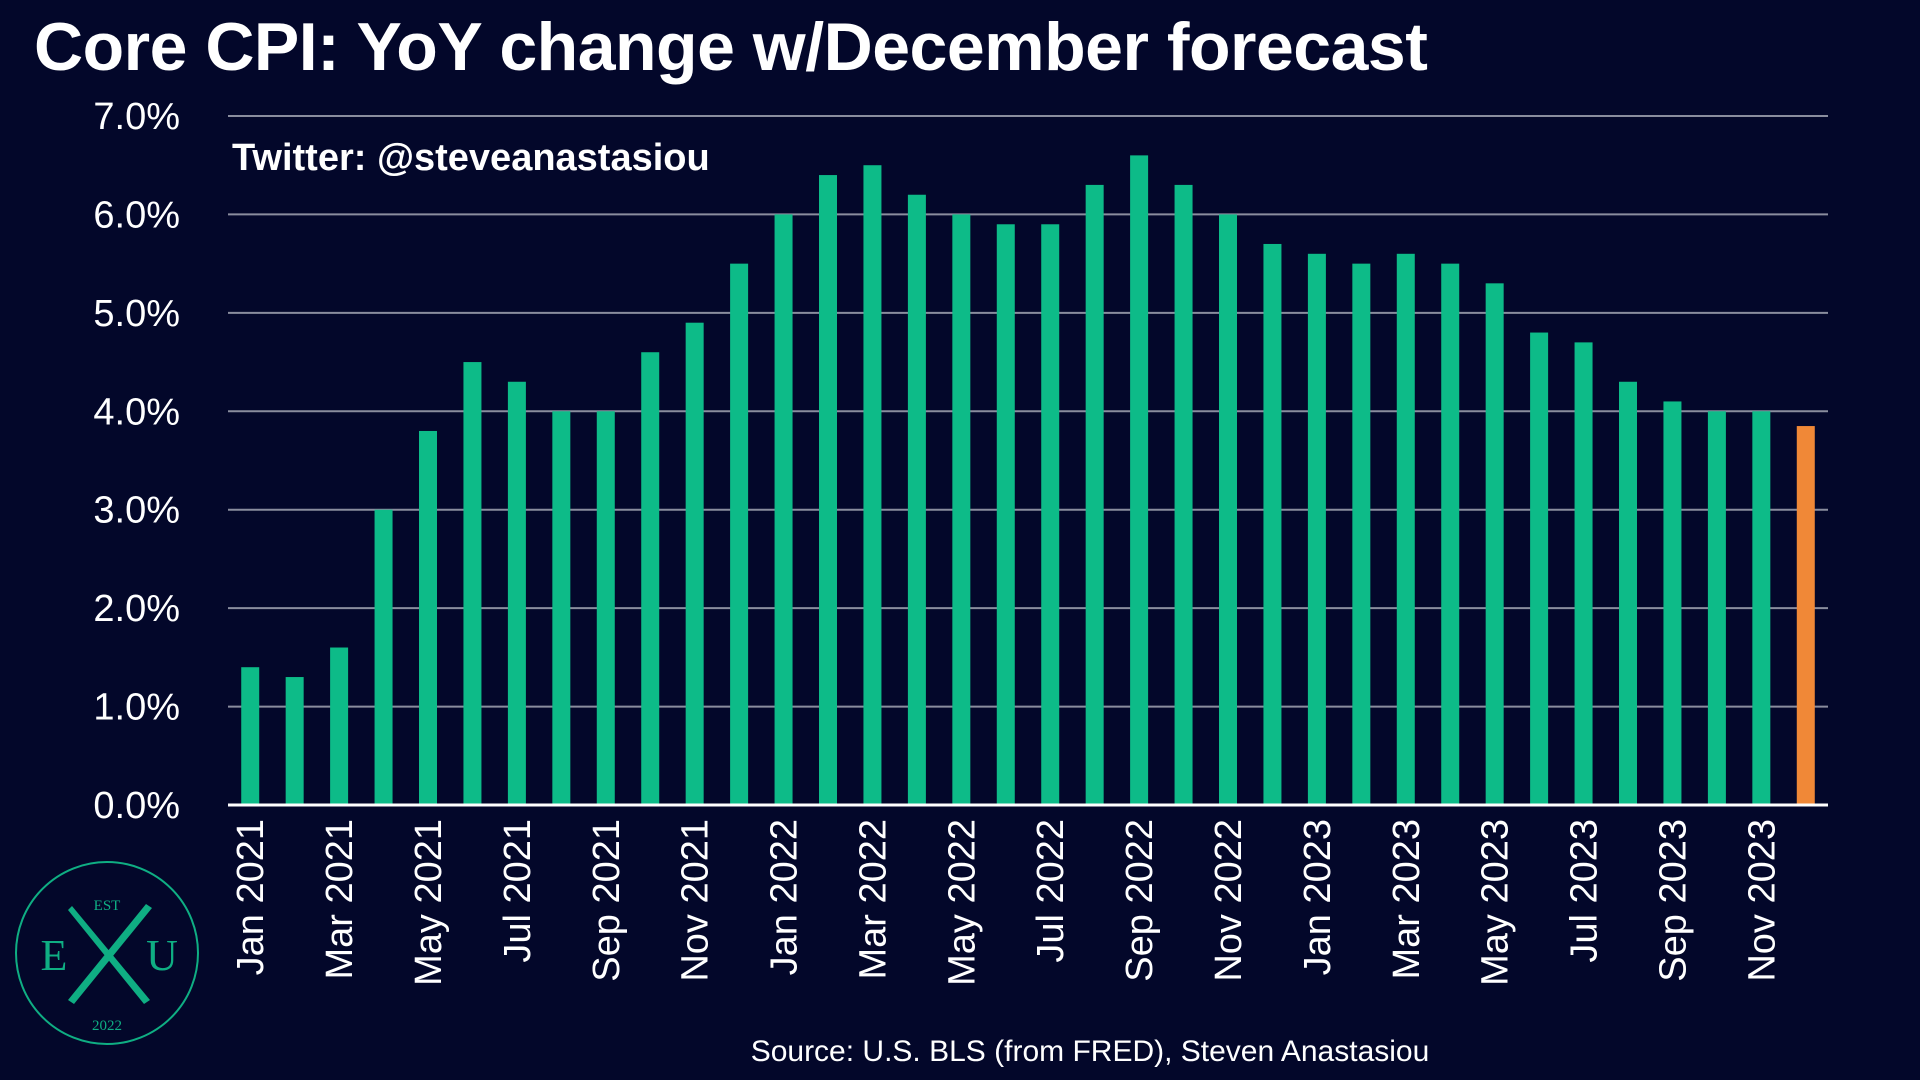 The width and height of the screenshot is (1920, 1080). What do you see at coordinates (1051, 891) in the screenshot?
I see `x-tick-label: Jul 2022` at bounding box center [1051, 891].